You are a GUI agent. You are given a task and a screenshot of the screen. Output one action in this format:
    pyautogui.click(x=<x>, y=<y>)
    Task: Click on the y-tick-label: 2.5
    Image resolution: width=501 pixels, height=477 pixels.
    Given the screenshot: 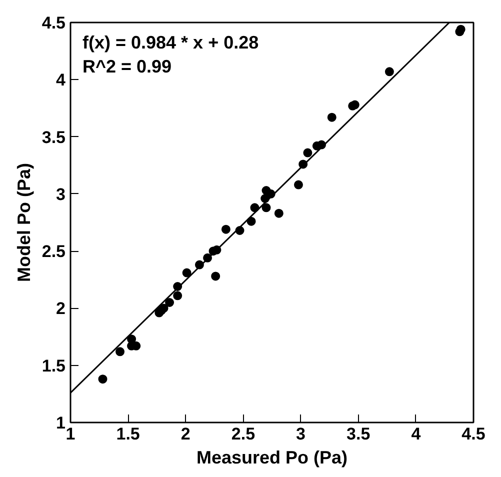 What is the action you would take?
    pyautogui.click(x=54, y=252)
    